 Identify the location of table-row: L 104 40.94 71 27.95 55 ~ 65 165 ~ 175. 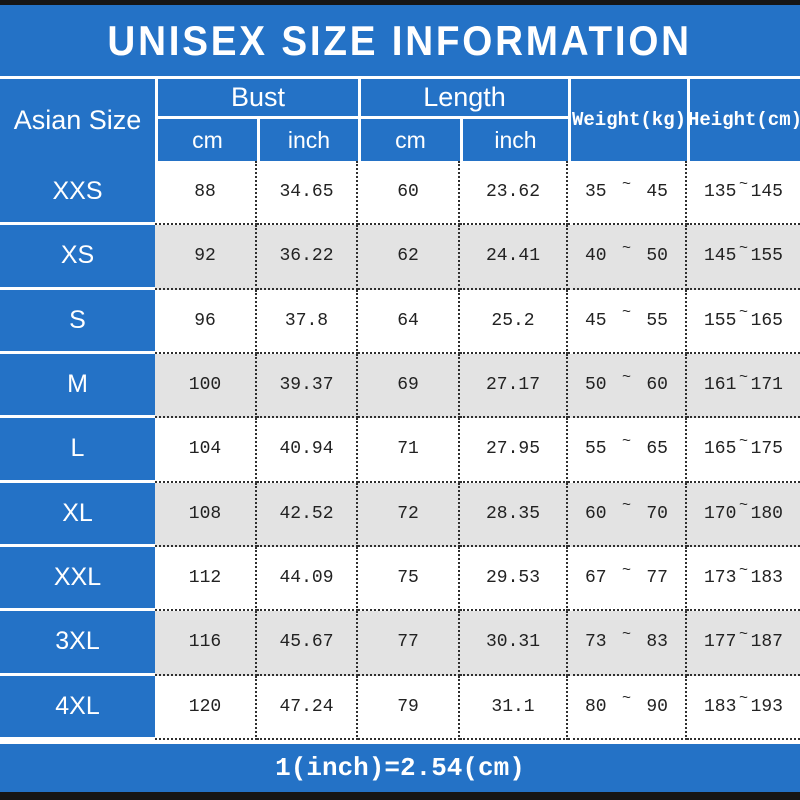
(400, 450).